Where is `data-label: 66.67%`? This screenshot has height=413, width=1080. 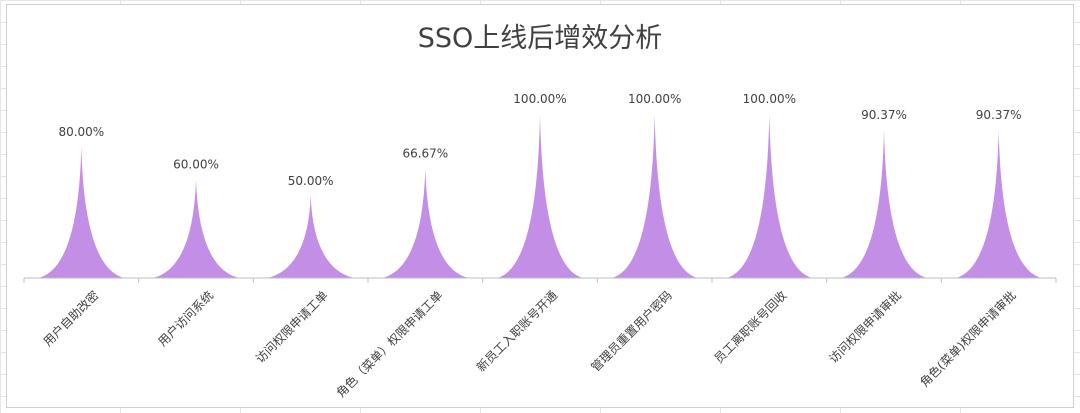 data-label: 66.67% is located at coordinates (425, 154).